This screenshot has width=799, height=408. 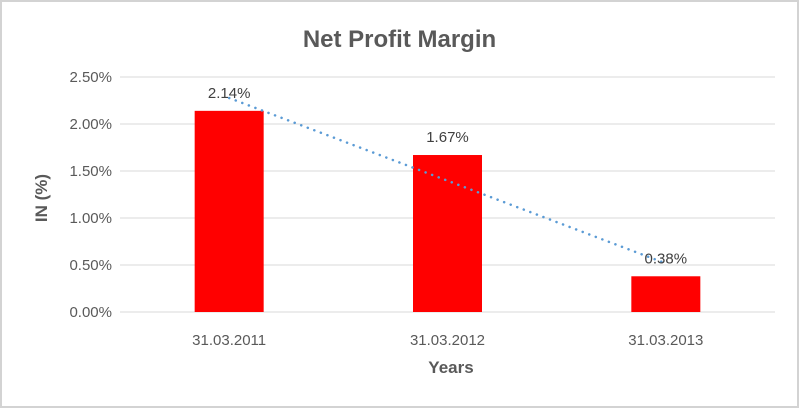 What do you see at coordinates (229, 340) in the screenshot?
I see `category-label: 31.03.2011` at bounding box center [229, 340].